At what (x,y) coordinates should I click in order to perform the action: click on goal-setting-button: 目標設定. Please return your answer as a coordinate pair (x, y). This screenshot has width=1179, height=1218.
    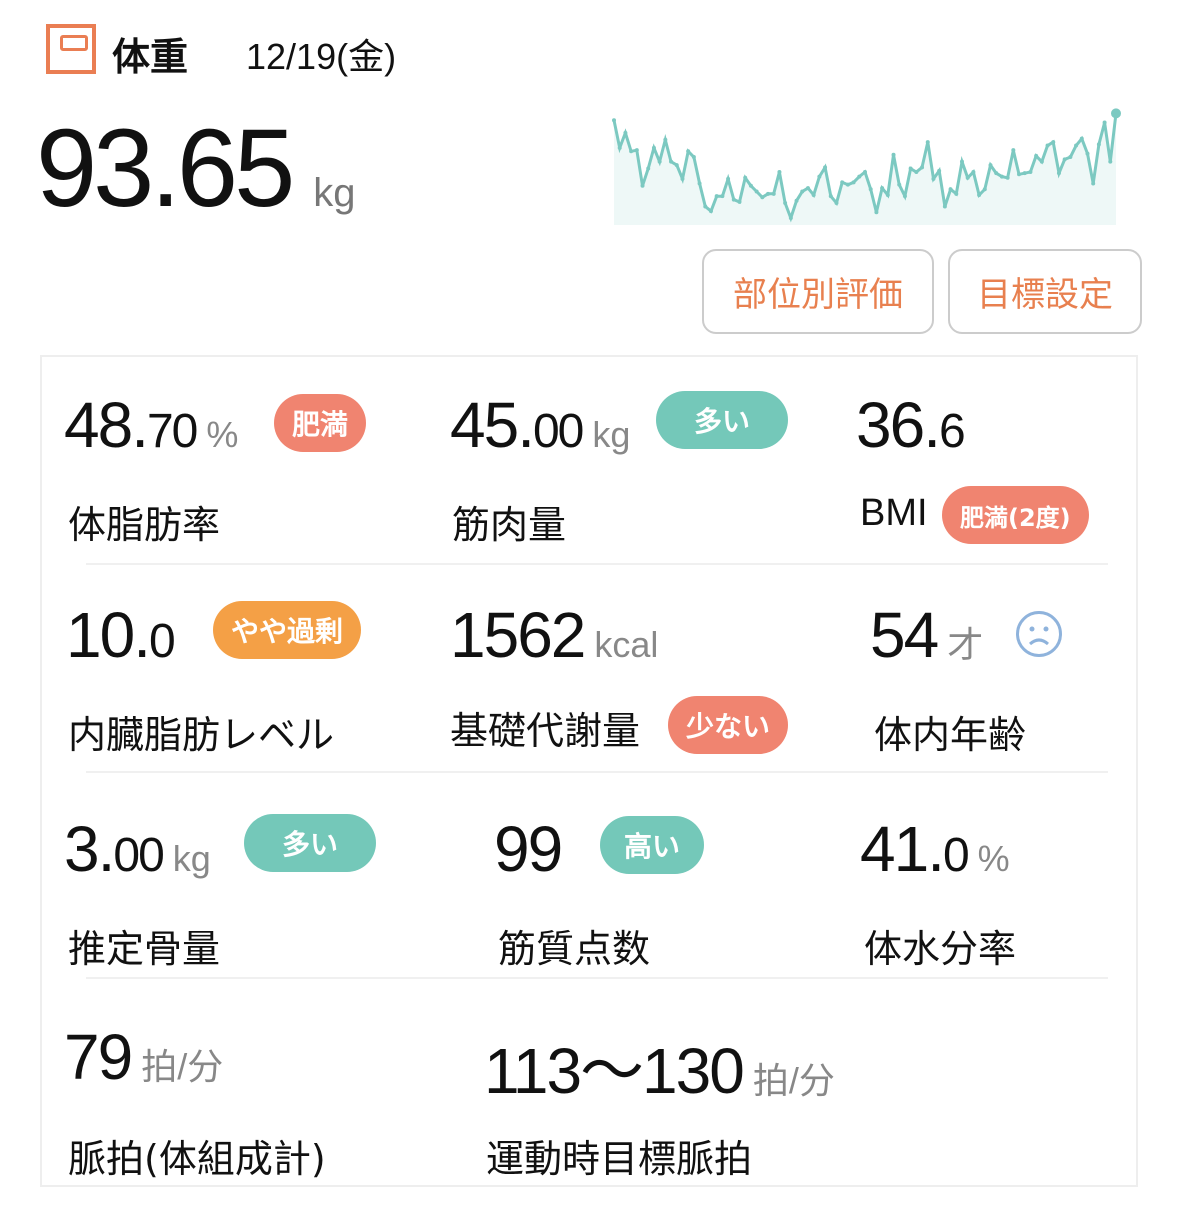
    Looking at the image, I should click on (1045, 291).